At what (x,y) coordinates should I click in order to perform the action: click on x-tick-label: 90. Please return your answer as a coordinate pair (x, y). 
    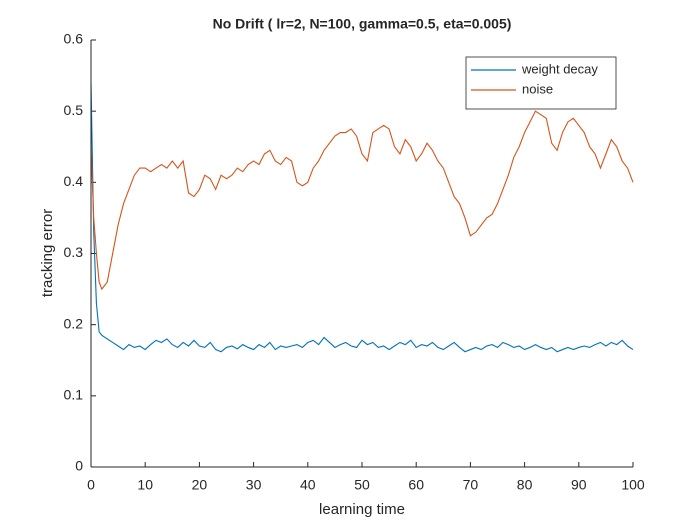
    Looking at the image, I should click on (579, 485).